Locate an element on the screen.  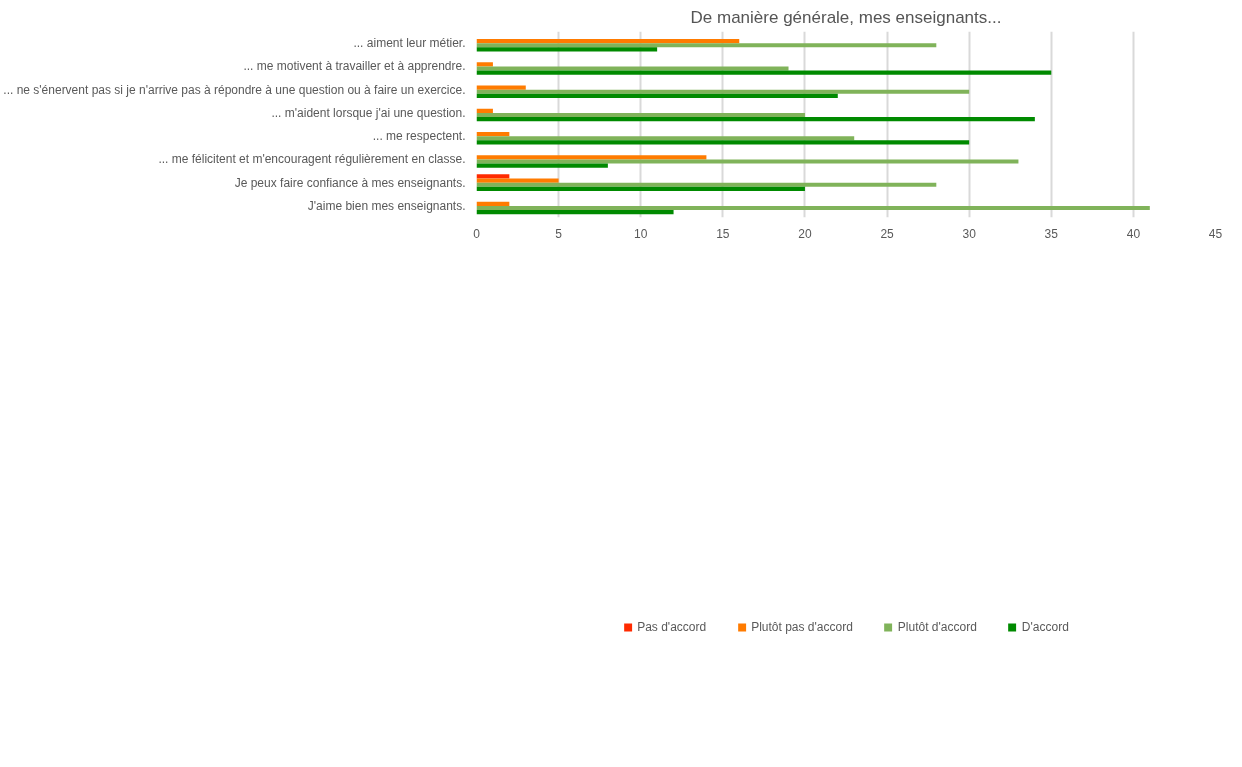
x-tick-label: 40 is located at coordinates (1133, 233).